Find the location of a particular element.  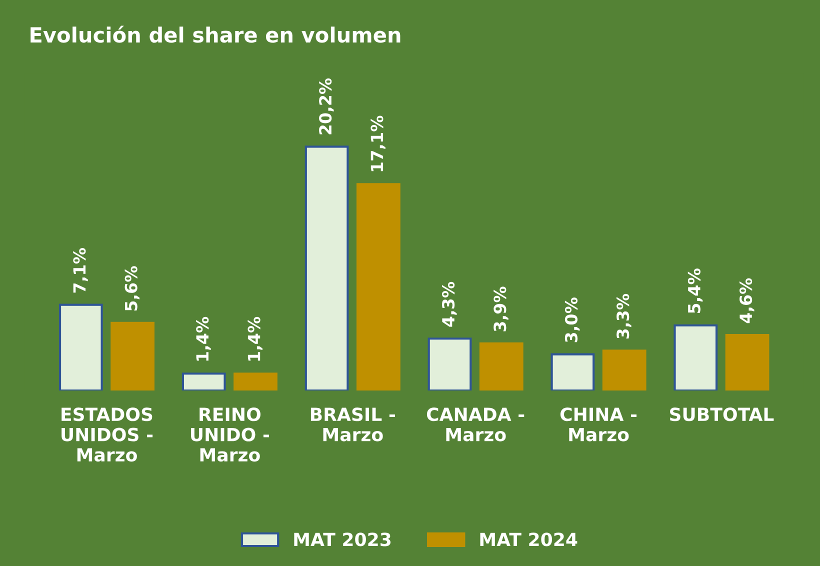

data-label: 4,6% is located at coordinates (747, 301).